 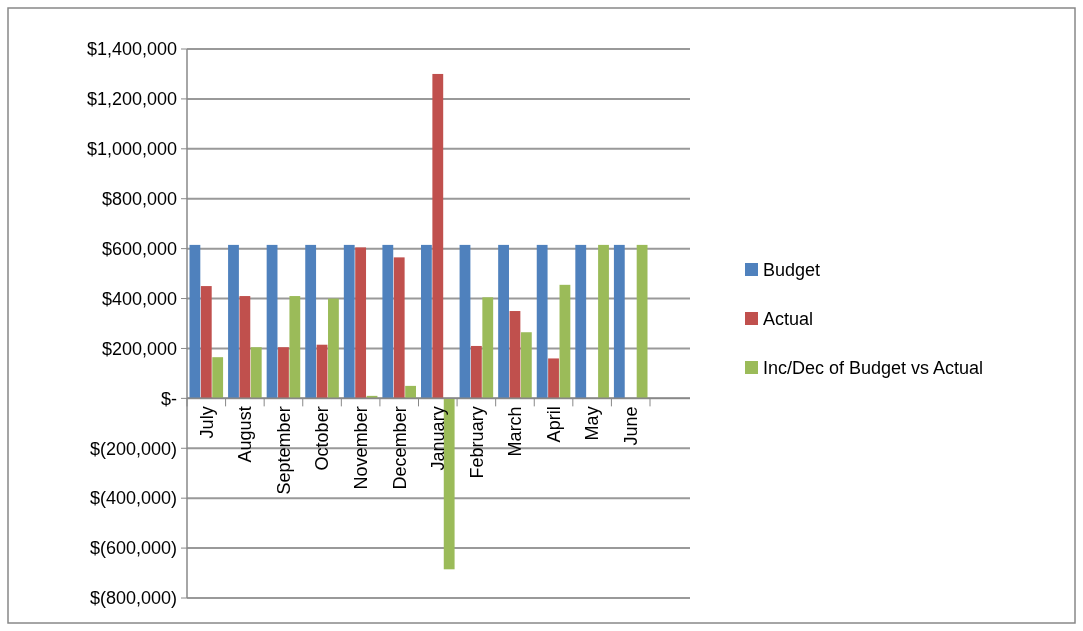 I want to click on y-tick-label: $200,000, so click(x=139, y=348).